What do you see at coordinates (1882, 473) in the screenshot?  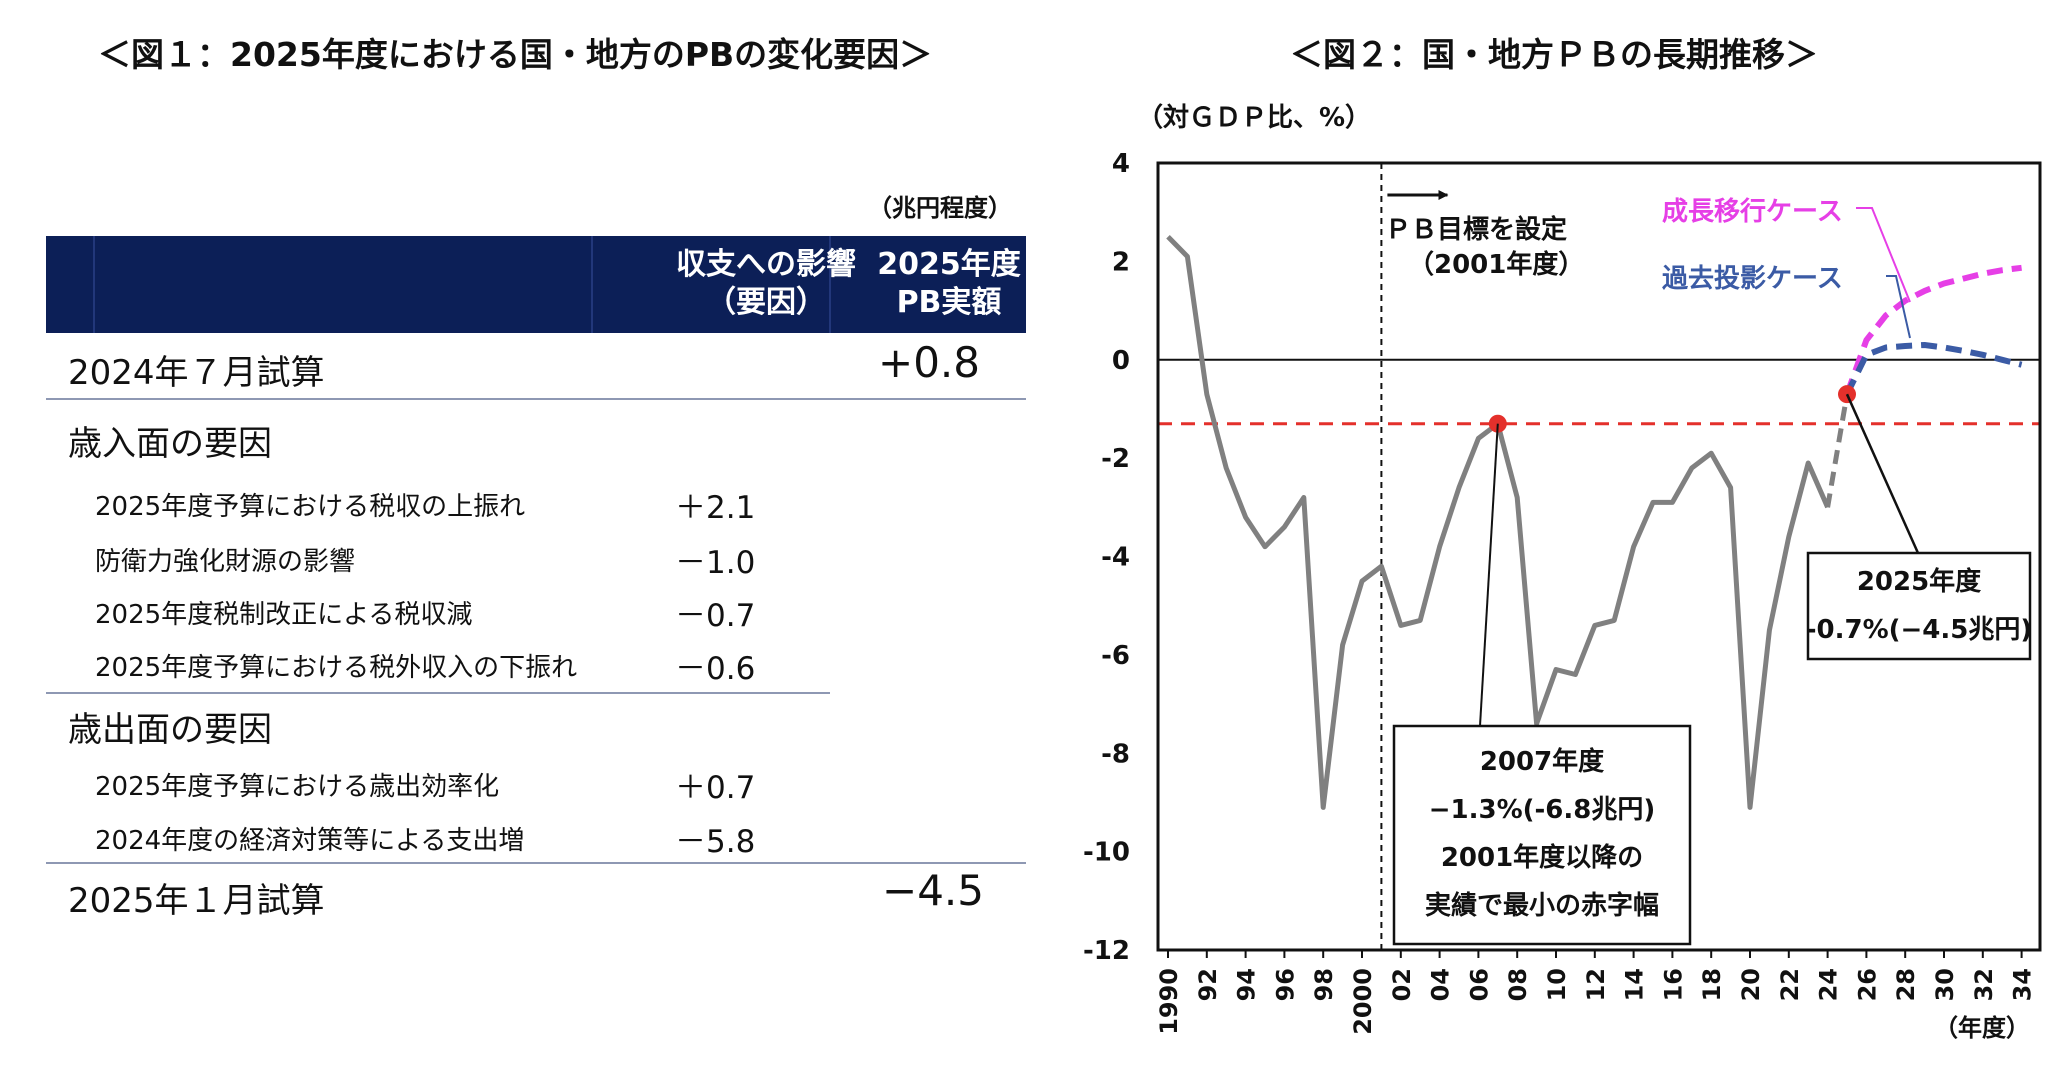 I see `annotation-2025-leader` at bounding box center [1882, 473].